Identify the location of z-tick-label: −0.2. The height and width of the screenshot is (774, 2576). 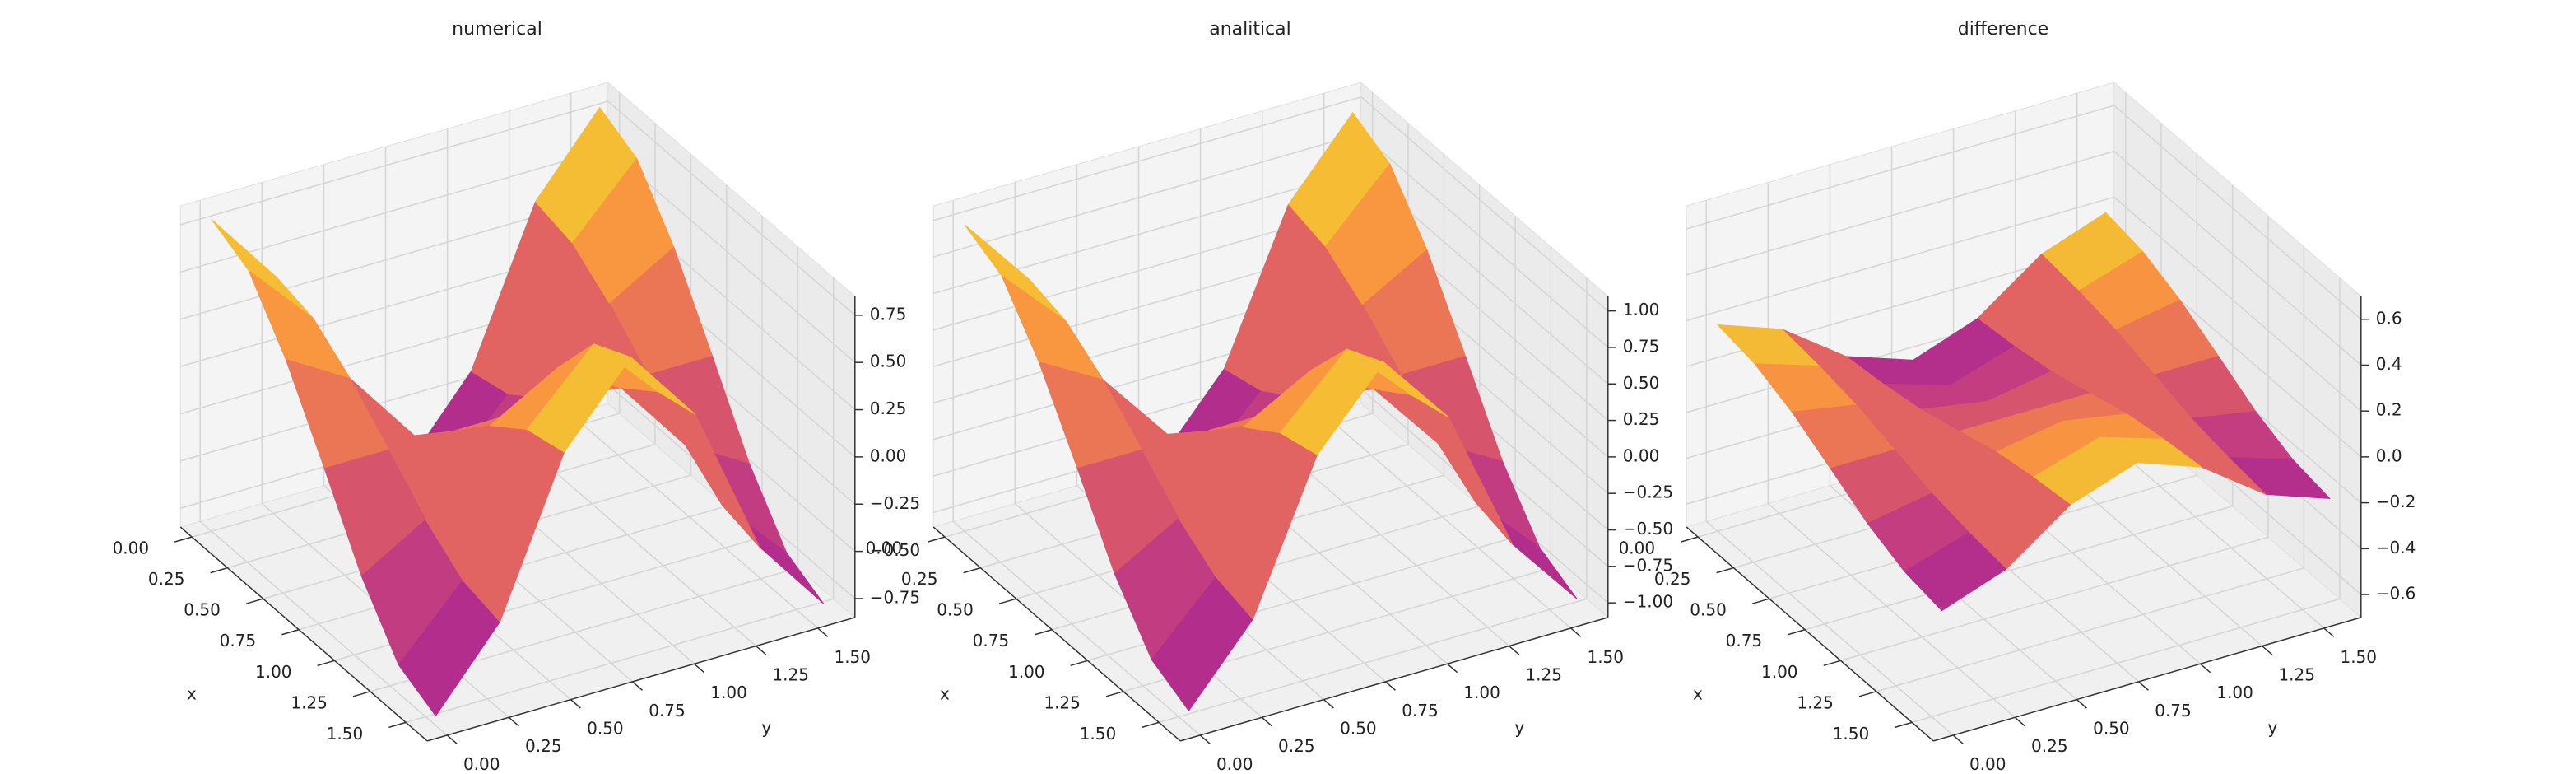
(2396, 501).